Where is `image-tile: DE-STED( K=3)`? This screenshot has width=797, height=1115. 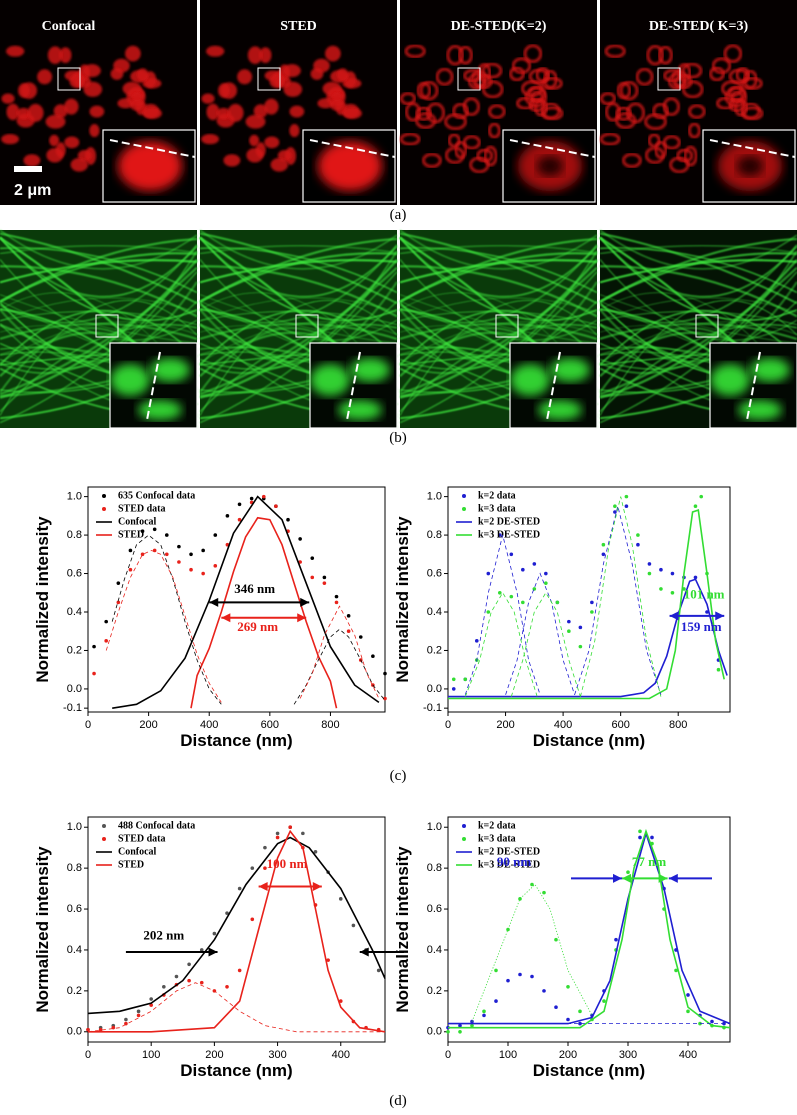
image-tile: DE-STED( K=3) is located at coordinates (698, 102).